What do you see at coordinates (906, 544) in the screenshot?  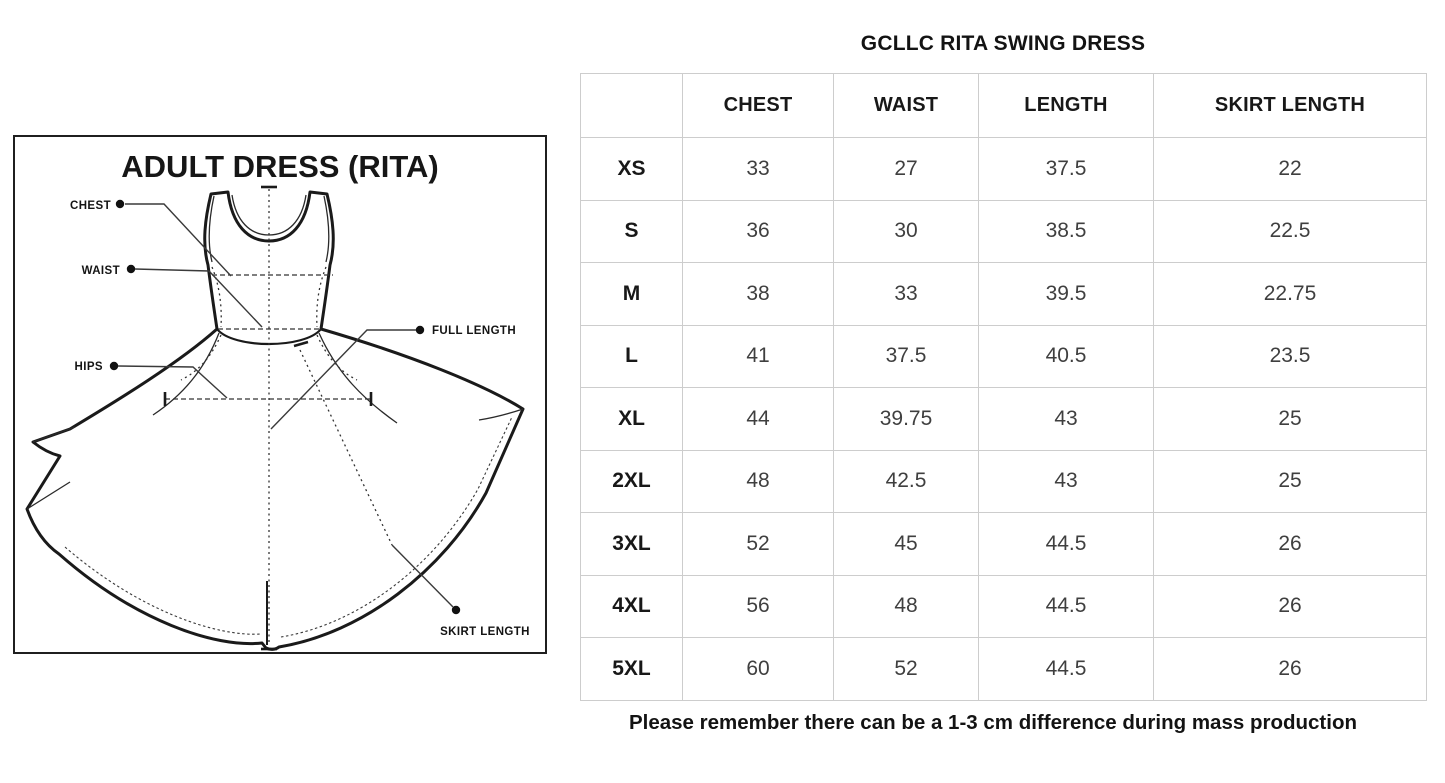 I see `measurement-cell: 45` at bounding box center [906, 544].